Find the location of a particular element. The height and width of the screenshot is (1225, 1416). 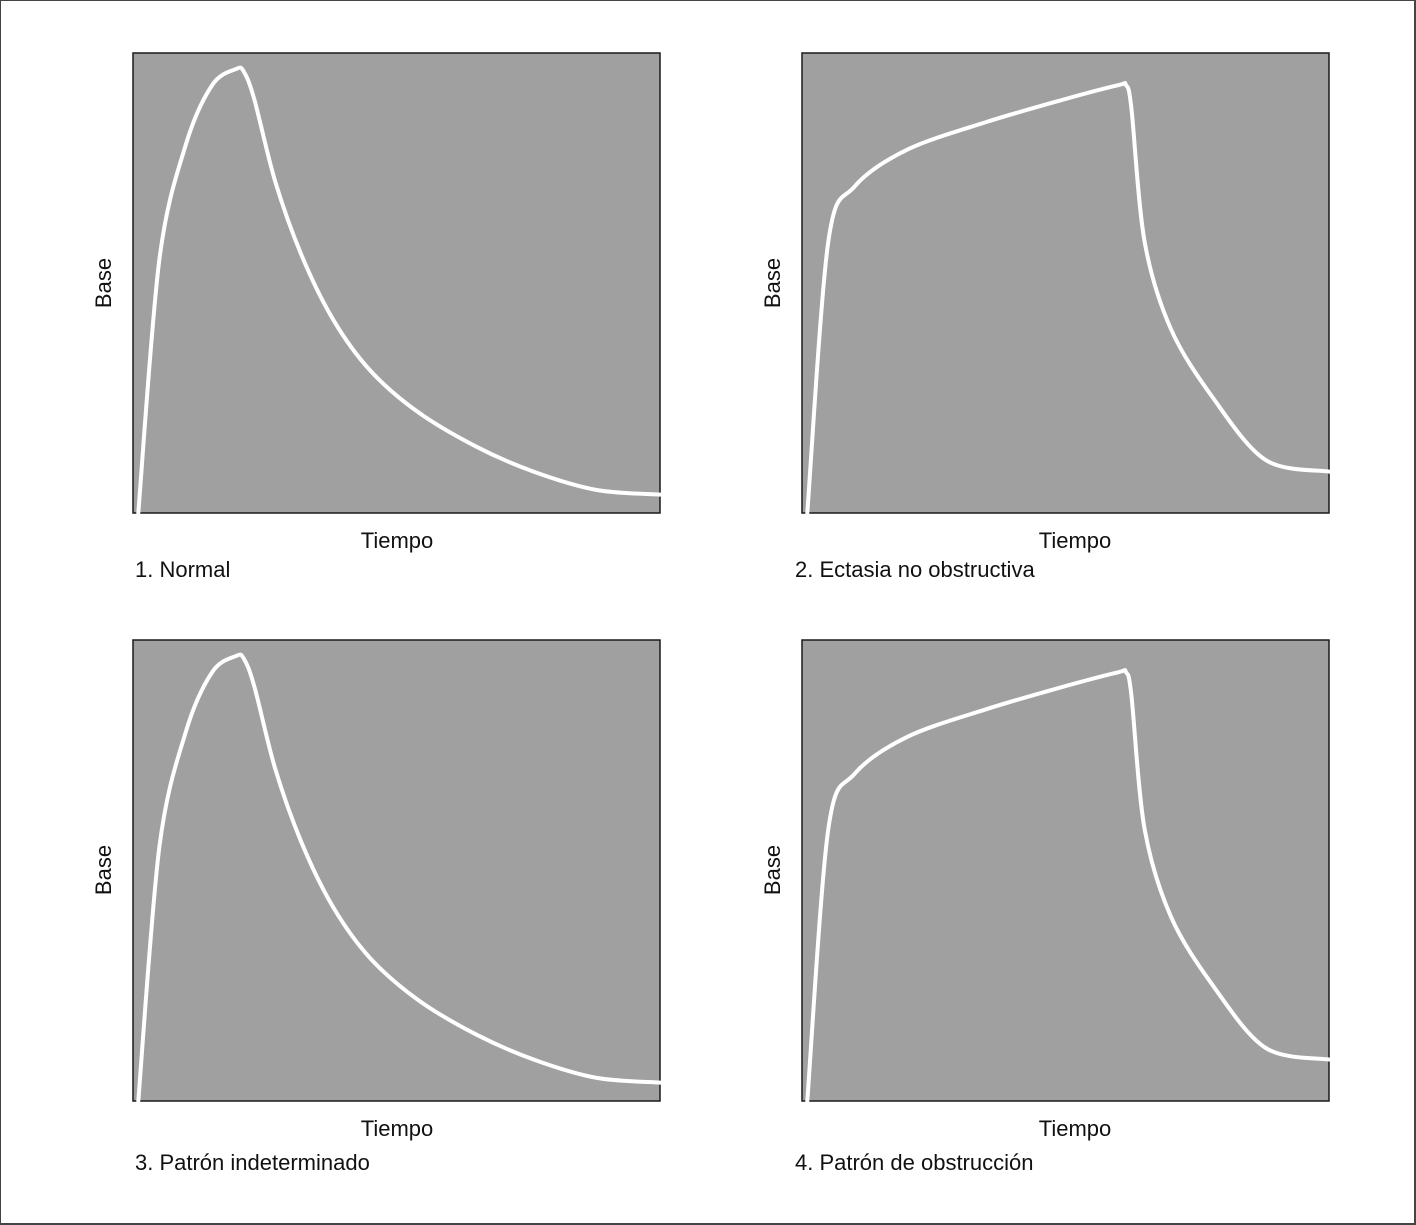

panel-caption: 1. Normal is located at coordinates (182, 569).